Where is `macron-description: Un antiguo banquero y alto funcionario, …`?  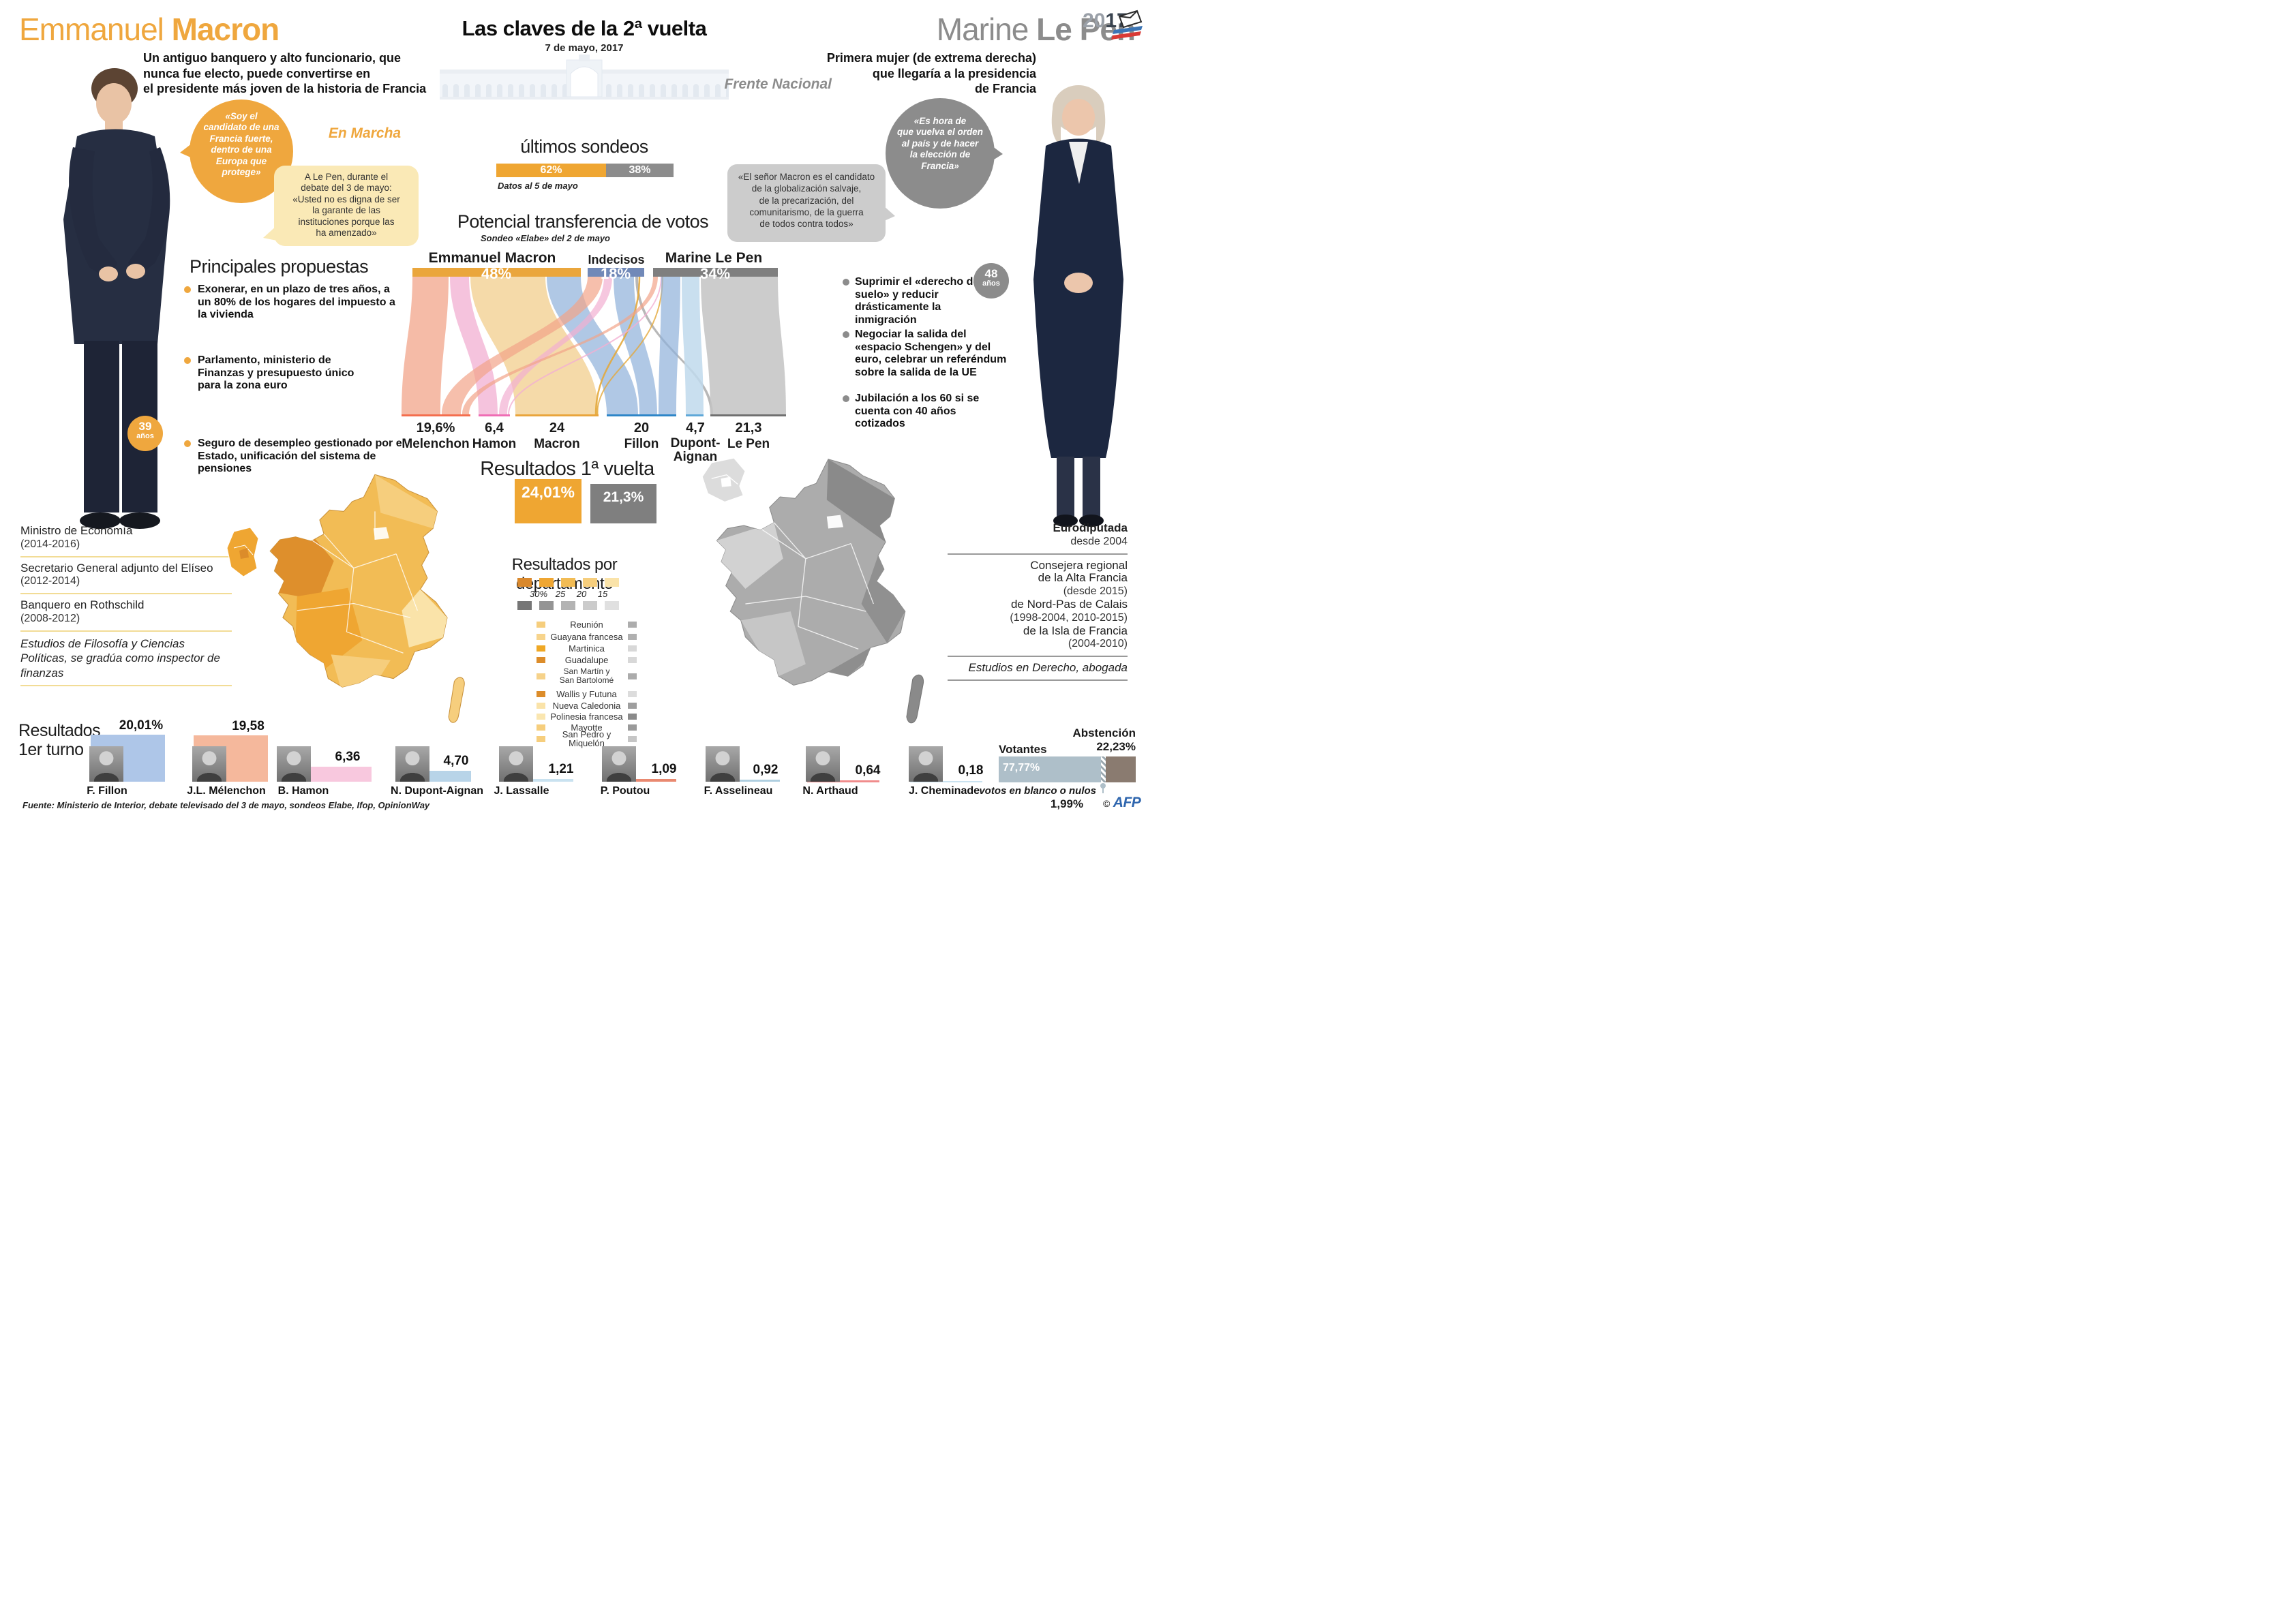
macron-description: Un antiguo banquero y alto funcionario, … is located at coordinates (296, 73).